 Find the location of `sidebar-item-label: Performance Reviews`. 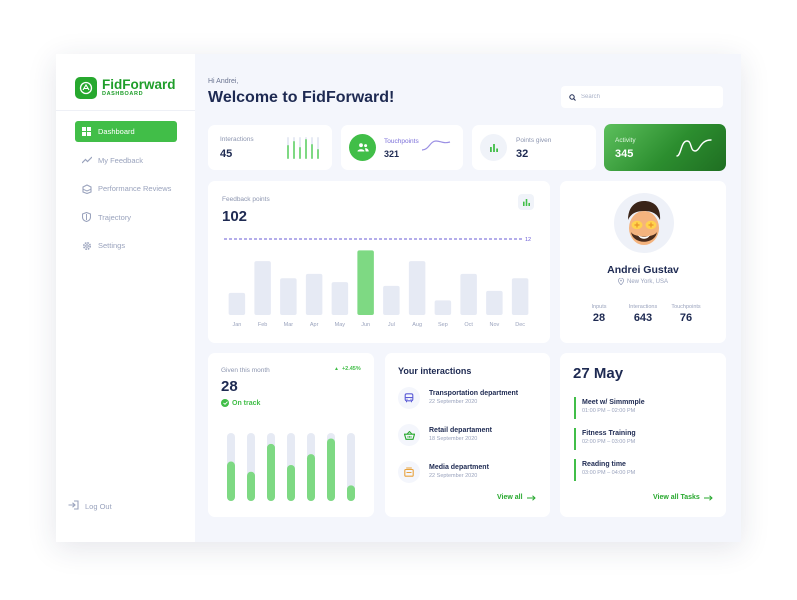

sidebar-item-label: Performance Reviews is located at coordinates (135, 188).